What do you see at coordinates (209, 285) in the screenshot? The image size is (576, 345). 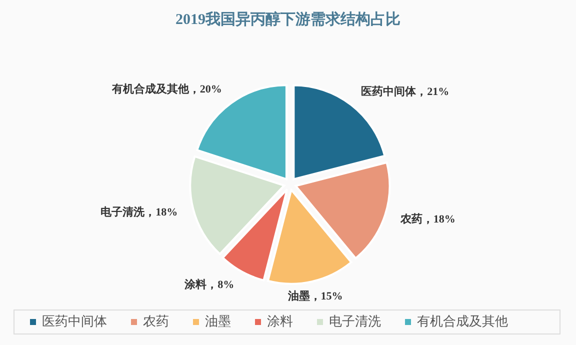 I see `data-label: 涂料，8%` at bounding box center [209, 285].